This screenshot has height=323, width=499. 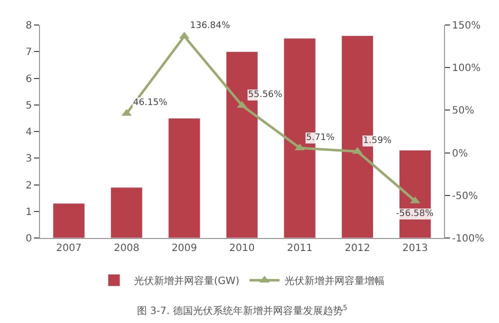 What do you see at coordinates (357, 248) in the screenshot?
I see `x-tick-label: 2012` at bounding box center [357, 248].